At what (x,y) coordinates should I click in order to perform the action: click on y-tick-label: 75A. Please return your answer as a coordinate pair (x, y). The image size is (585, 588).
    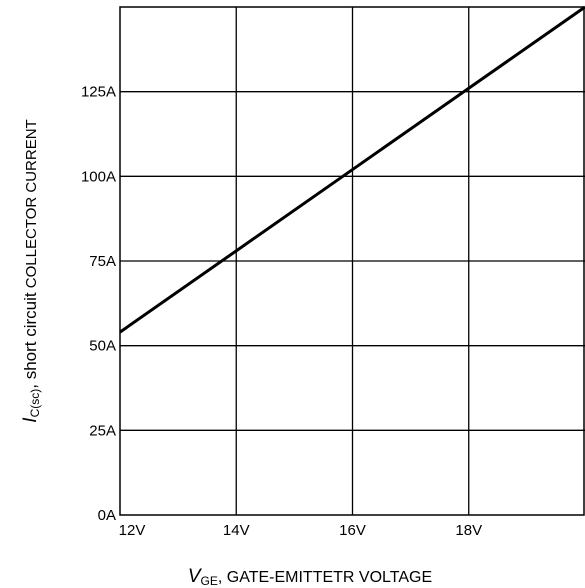
    Looking at the image, I should click on (102, 261).